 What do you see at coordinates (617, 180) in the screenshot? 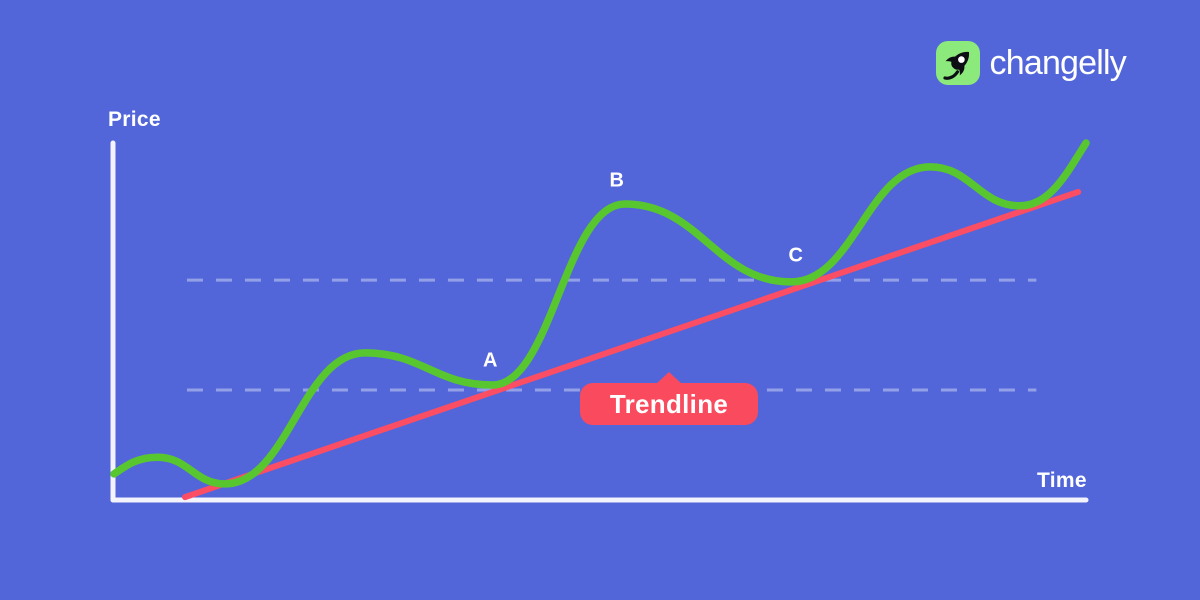
I see `point-label-b: B` at bounding box center [617, 180].